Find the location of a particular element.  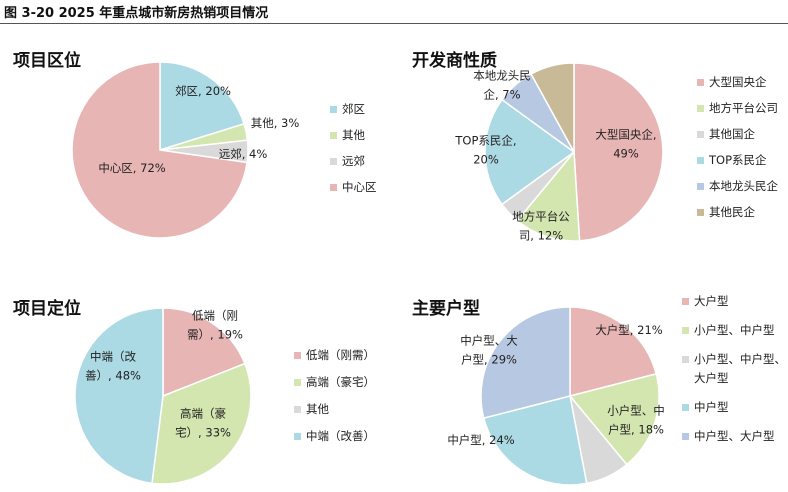

data-label-0: 大户型, 21% is located at coordinates (628, 330).